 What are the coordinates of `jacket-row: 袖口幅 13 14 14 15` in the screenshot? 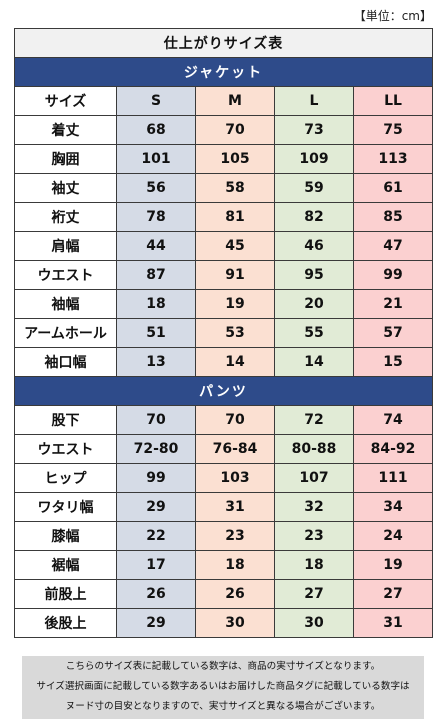 It's located at (224, 362).